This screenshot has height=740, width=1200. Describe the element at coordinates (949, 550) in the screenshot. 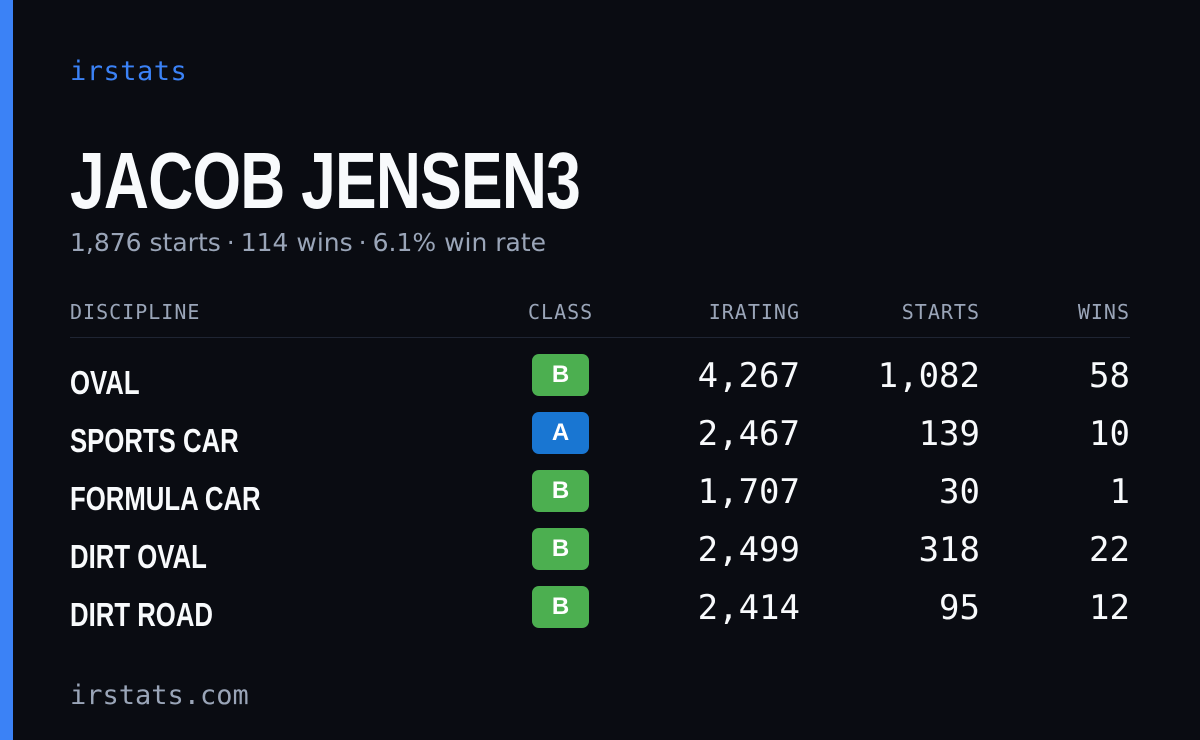

I see `starts-value: 318` at that location.